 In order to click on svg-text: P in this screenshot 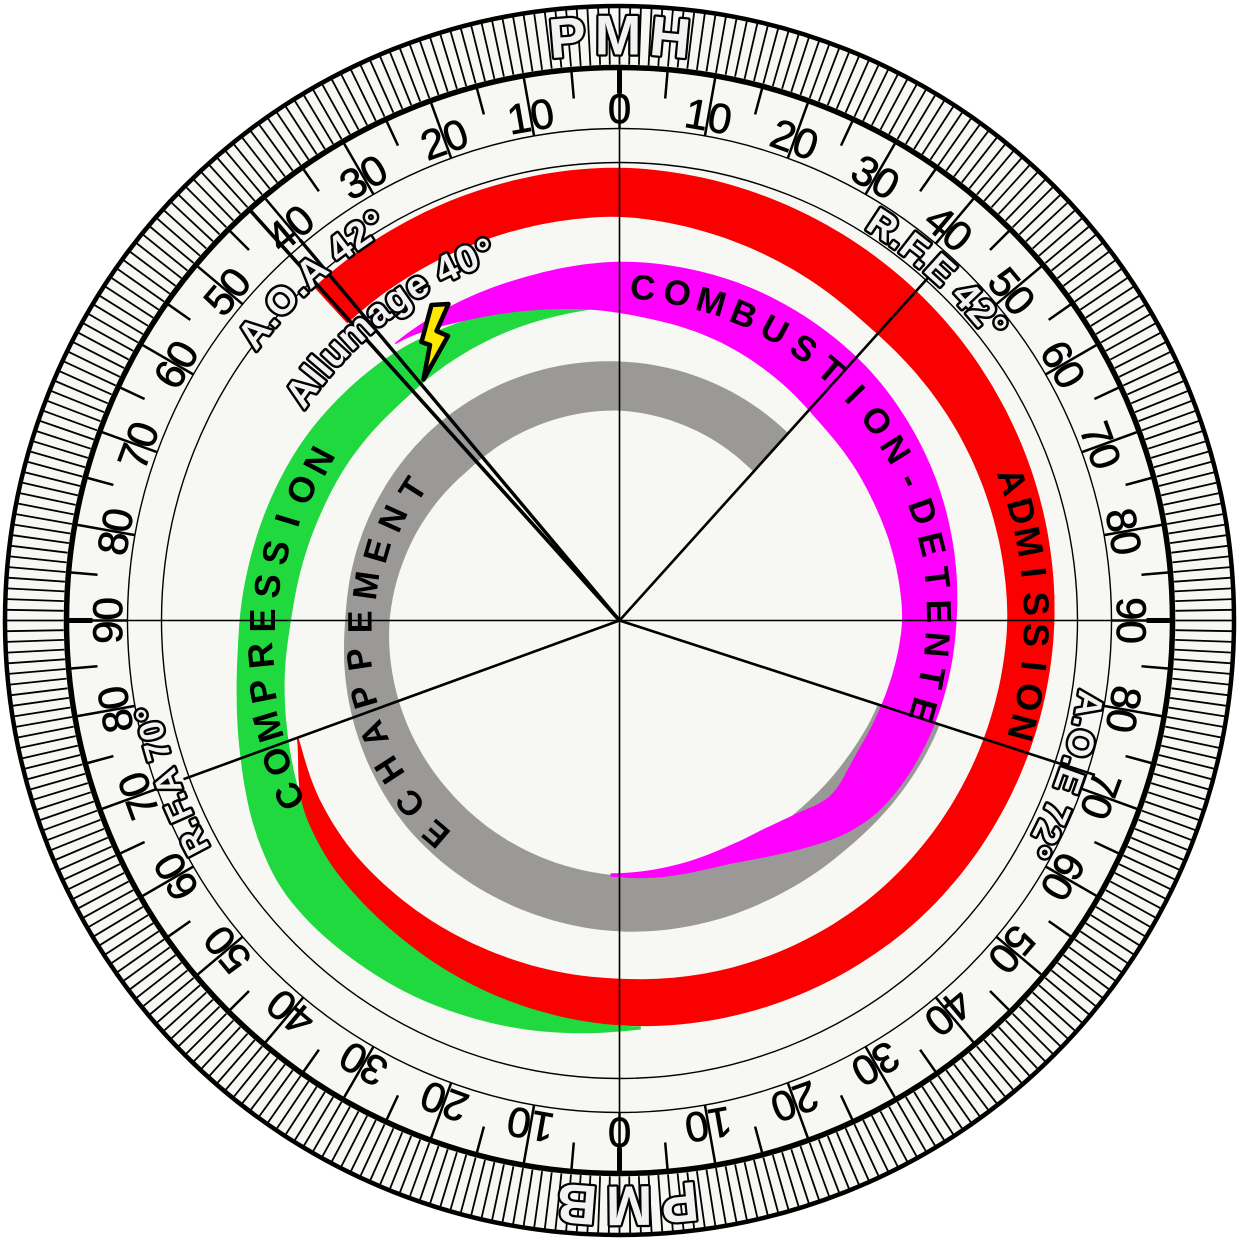, I will do `click(359, 659)`.